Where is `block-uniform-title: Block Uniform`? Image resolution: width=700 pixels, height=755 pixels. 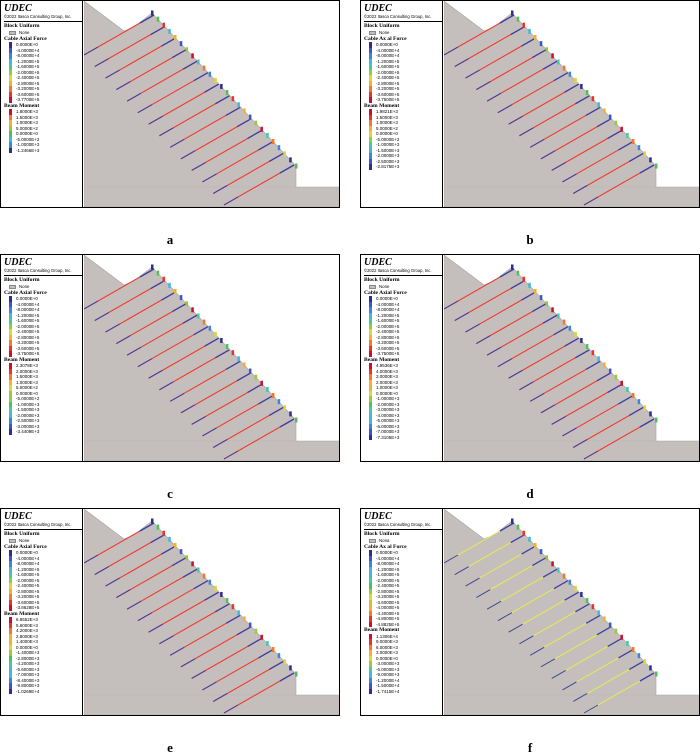 block-uniform-title: Block Uniform is located at coordinates (22, 26).